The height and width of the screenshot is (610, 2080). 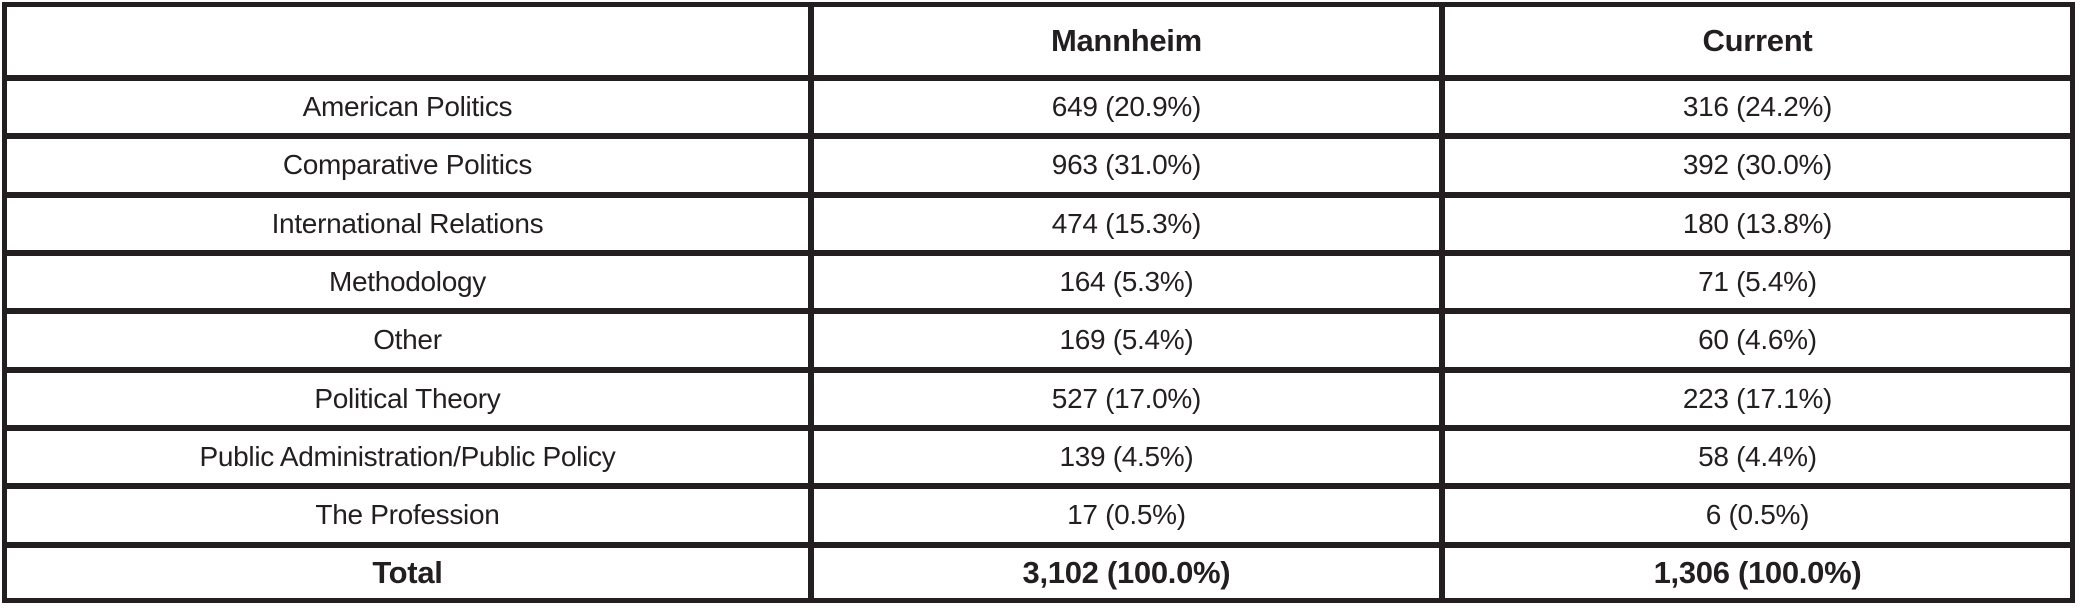 I want to click on row-label: Comparative Politics, so click(x=407, y=165).